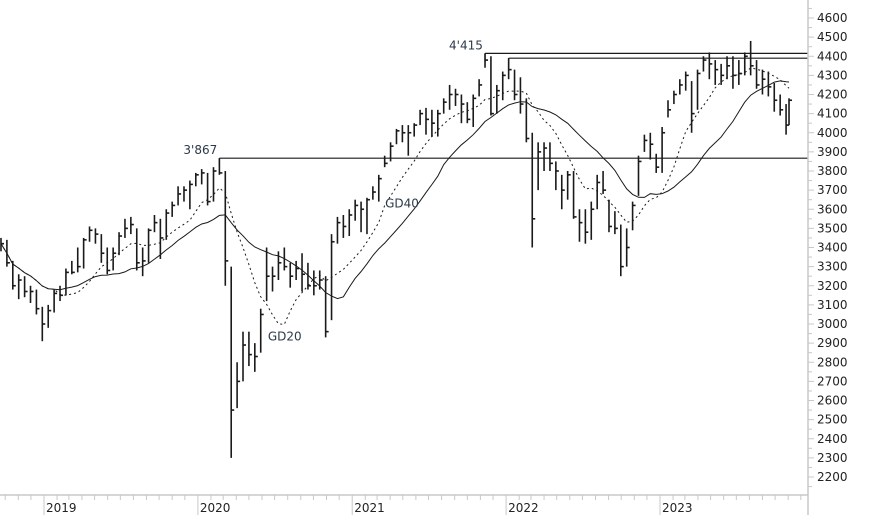  I want to click on y-tick-label: 2500, so click(832, 420).